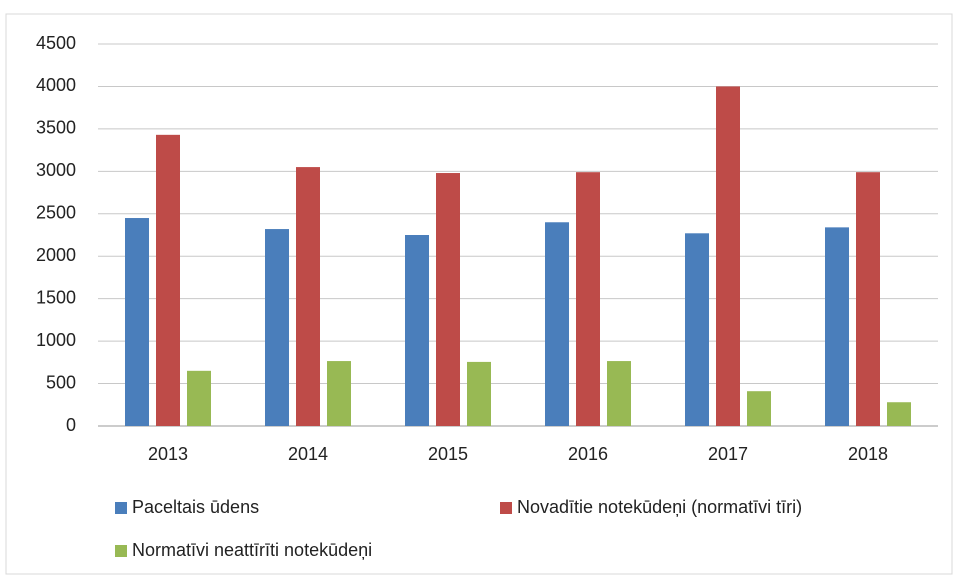  What do you see at coordinates (56, 128) in the screenshot?
I see `y-tick-label: 3500` at bounding box center [56, 128].